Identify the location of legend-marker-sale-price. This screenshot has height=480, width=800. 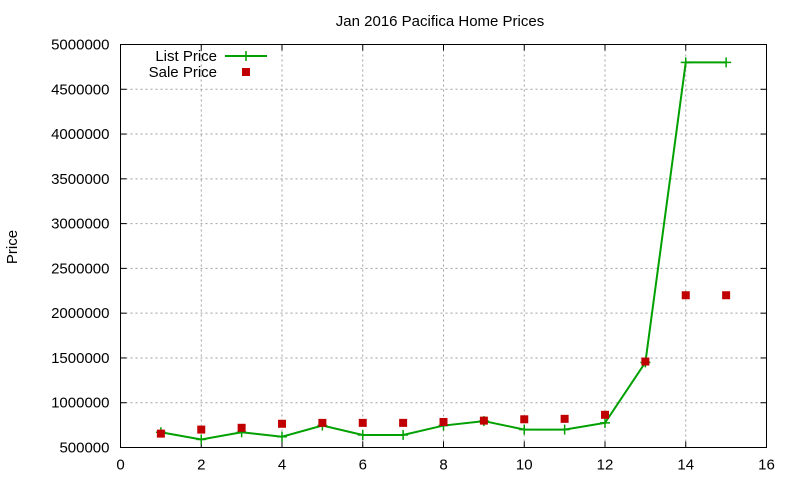
(246, 72).